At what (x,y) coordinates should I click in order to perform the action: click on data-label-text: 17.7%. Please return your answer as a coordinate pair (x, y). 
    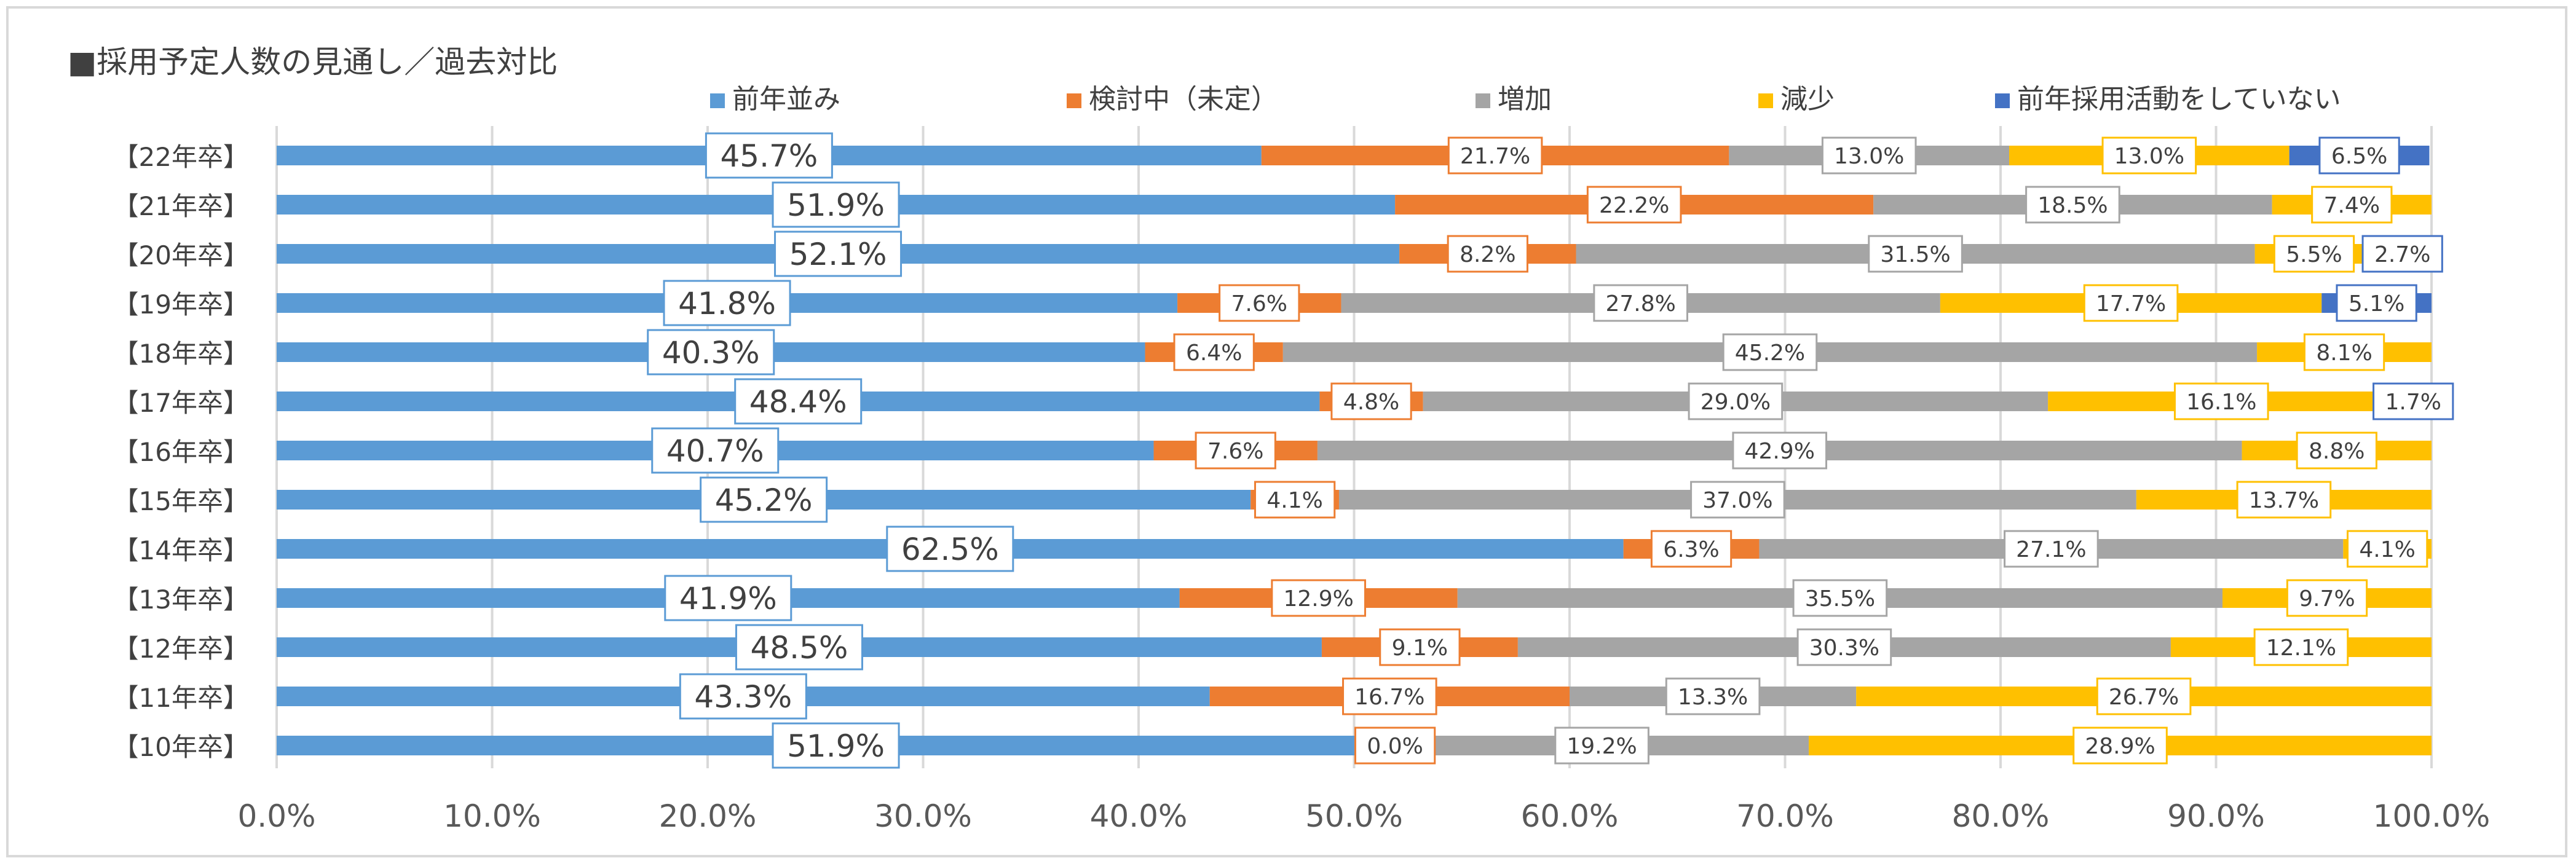
    Looking at the image, I should click on (2131, 304).